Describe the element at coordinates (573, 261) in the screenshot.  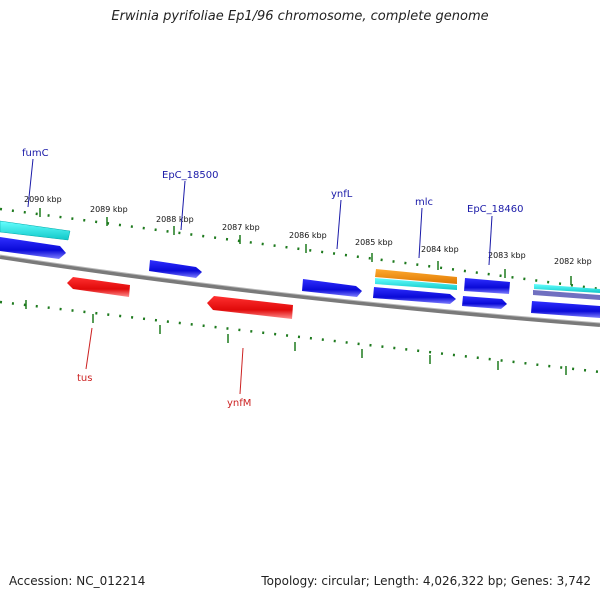
I see `kbp-label: 2082 kbp` at that location.